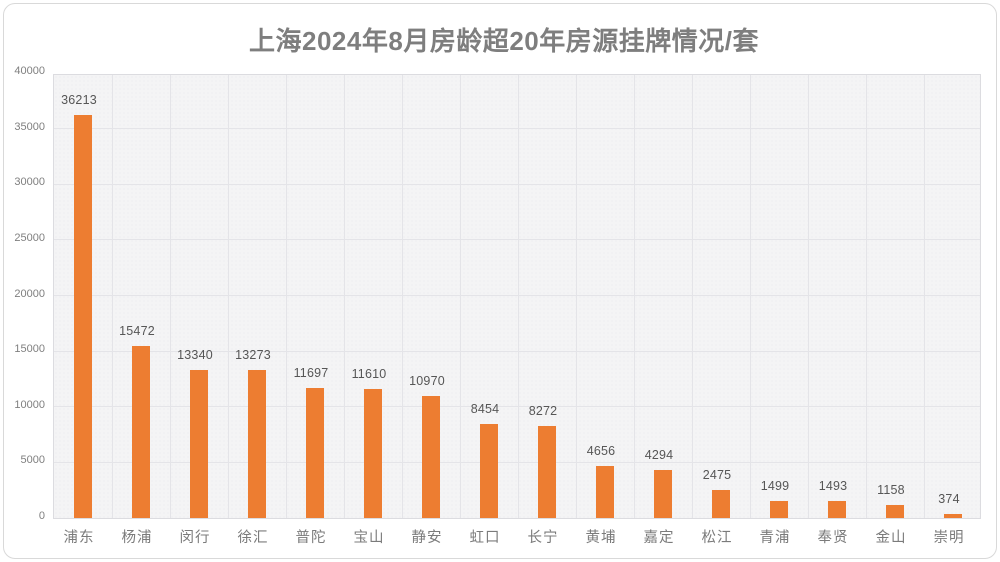  Describe the element at coordinates (601, 451) in the screenshot. I see `bar-value-label: 4656` at that location.